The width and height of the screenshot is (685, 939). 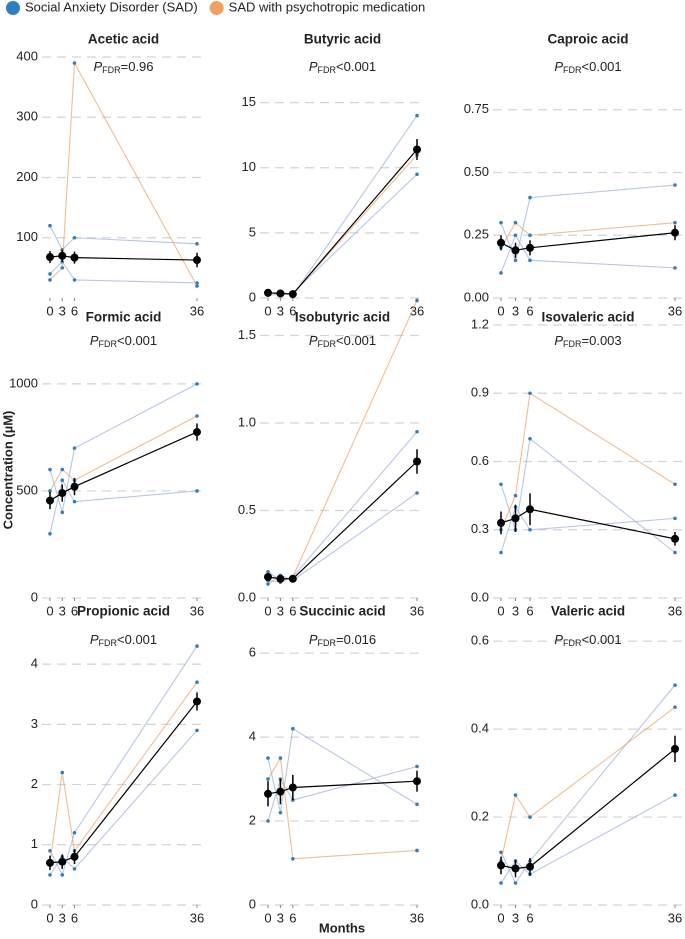 What do you see at coordinates (34, 903) in the screenshot?
I see `y-tick-label: 0` at bounding box center [34, 903].